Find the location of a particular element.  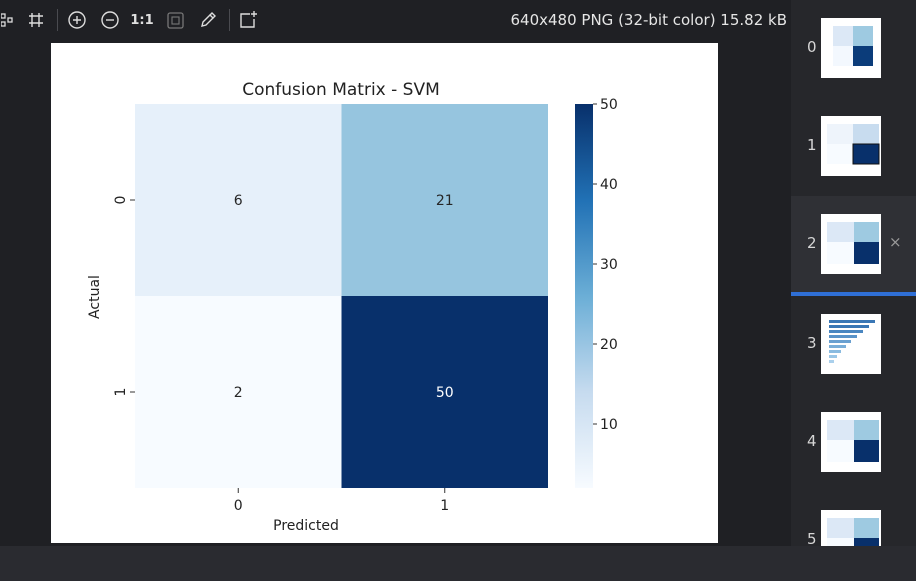

zoom-out-icon is located at coordinates (110, 20).